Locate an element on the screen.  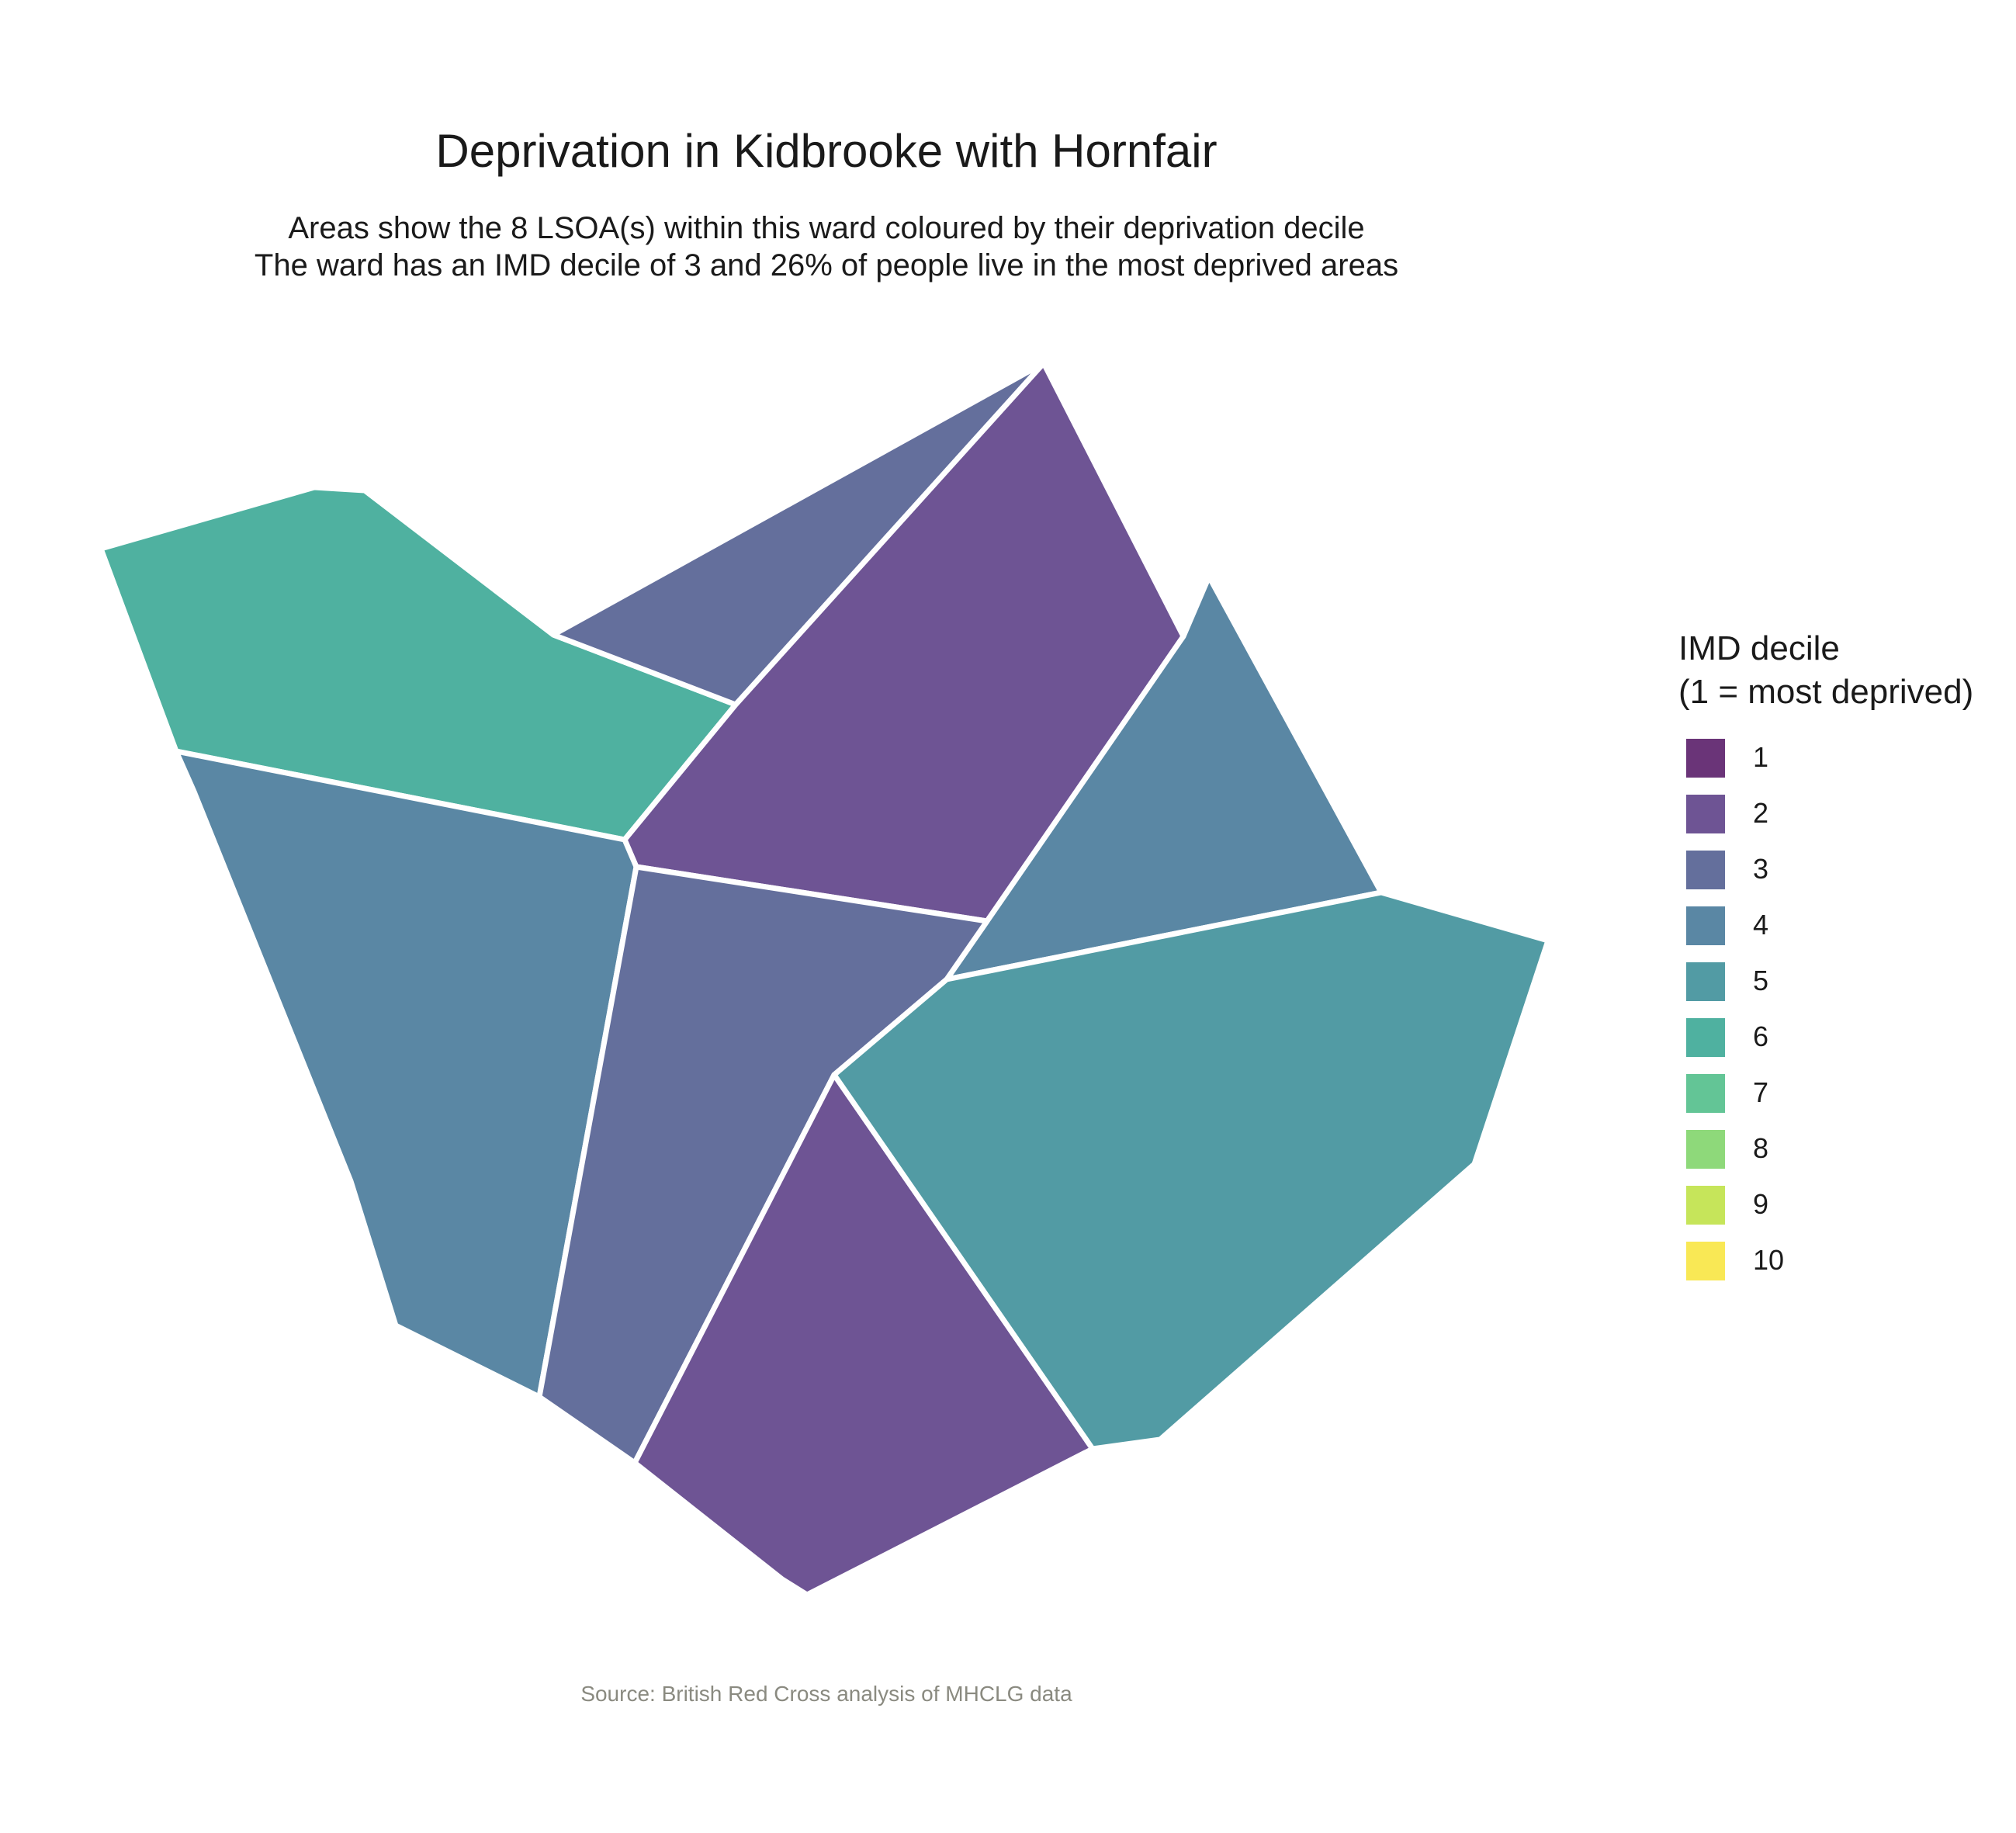
legend-item: 4 is located at coordinates (1825, 930).